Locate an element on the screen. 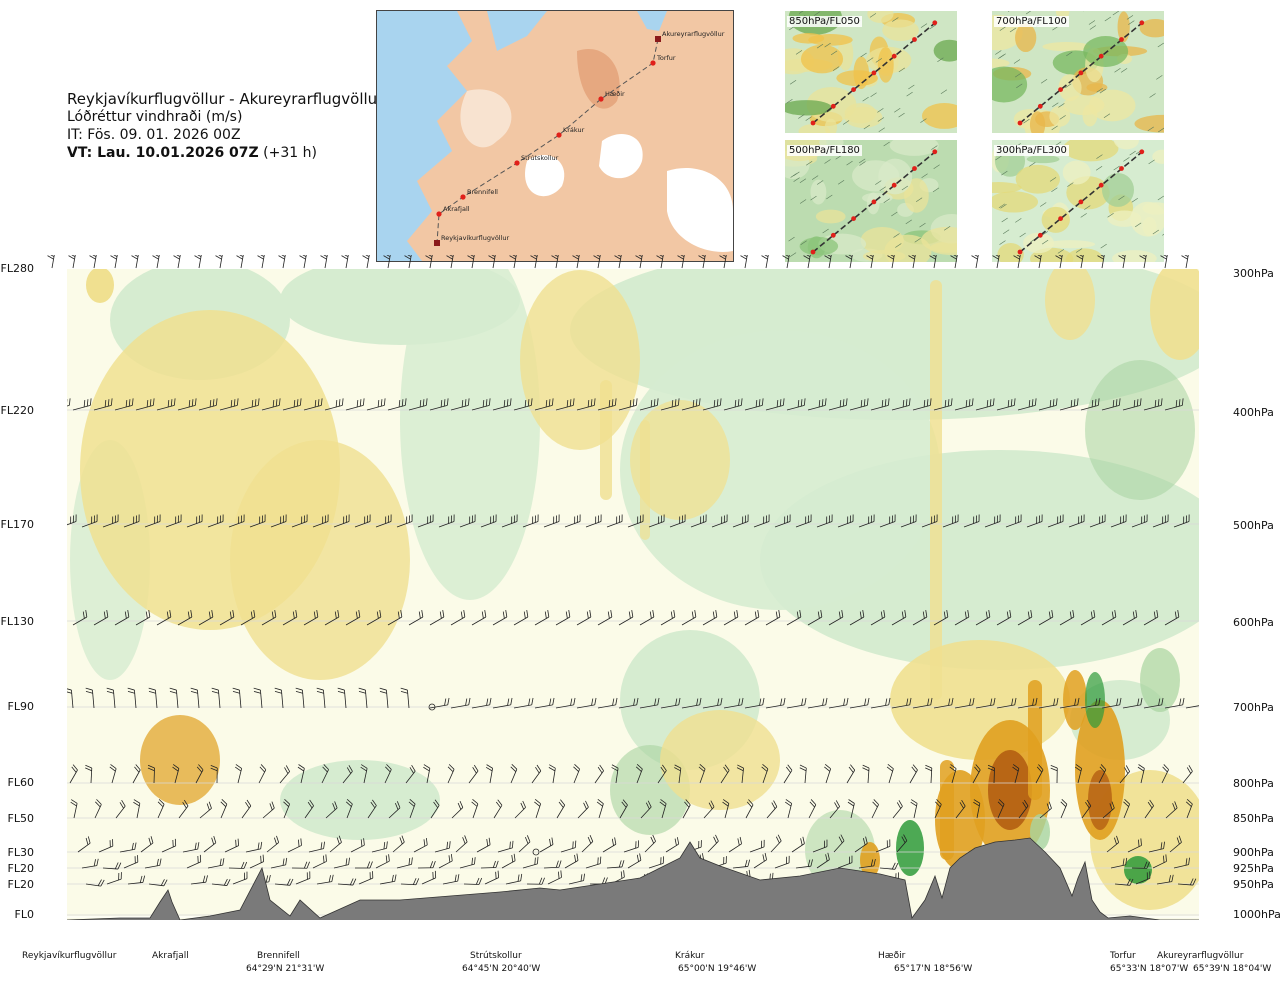 The width and height of the screenshot is (1280, 981). waypoint-strutskollur-coord: 64°45'N 20°40'W is located at coordinates (501, 969).